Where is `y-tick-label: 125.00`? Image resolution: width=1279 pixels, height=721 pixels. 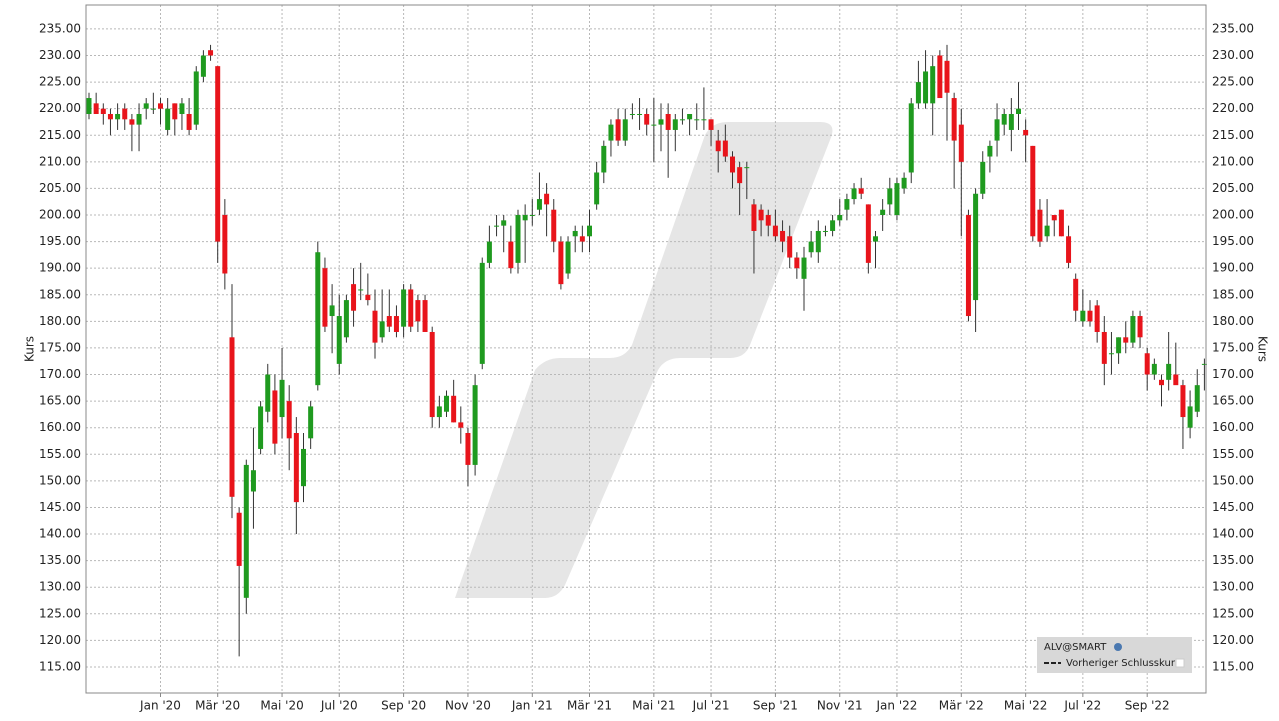
y-tick-label: 125.00 is located at coordinates (60, 613).